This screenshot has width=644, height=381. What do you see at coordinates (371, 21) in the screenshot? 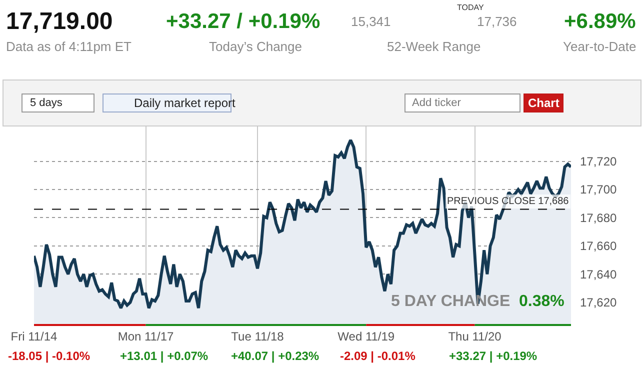
I see `text: 15,341` at bounding box center [371, 21].